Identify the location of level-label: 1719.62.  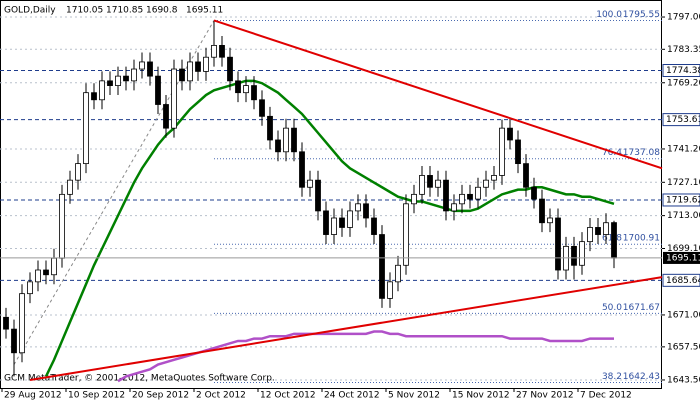
(683, 200).